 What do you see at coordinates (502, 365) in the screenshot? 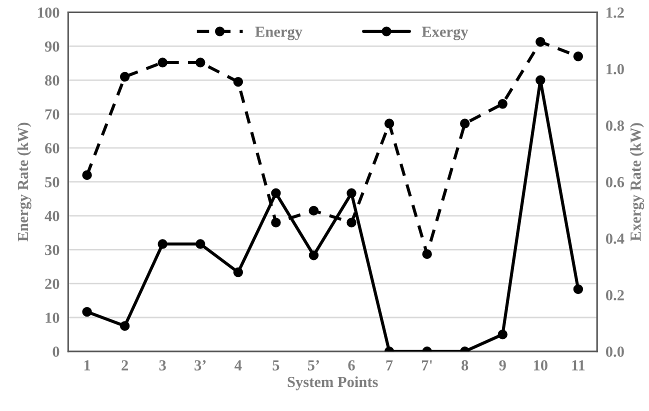
I see `x-tick-label: 9` at bounding box center [502, 365].